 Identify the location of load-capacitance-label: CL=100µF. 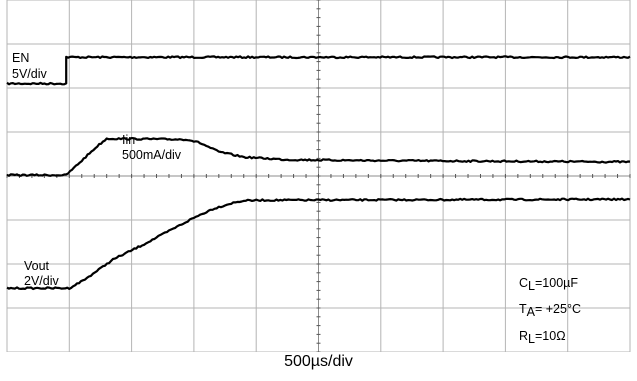
(548, 283).